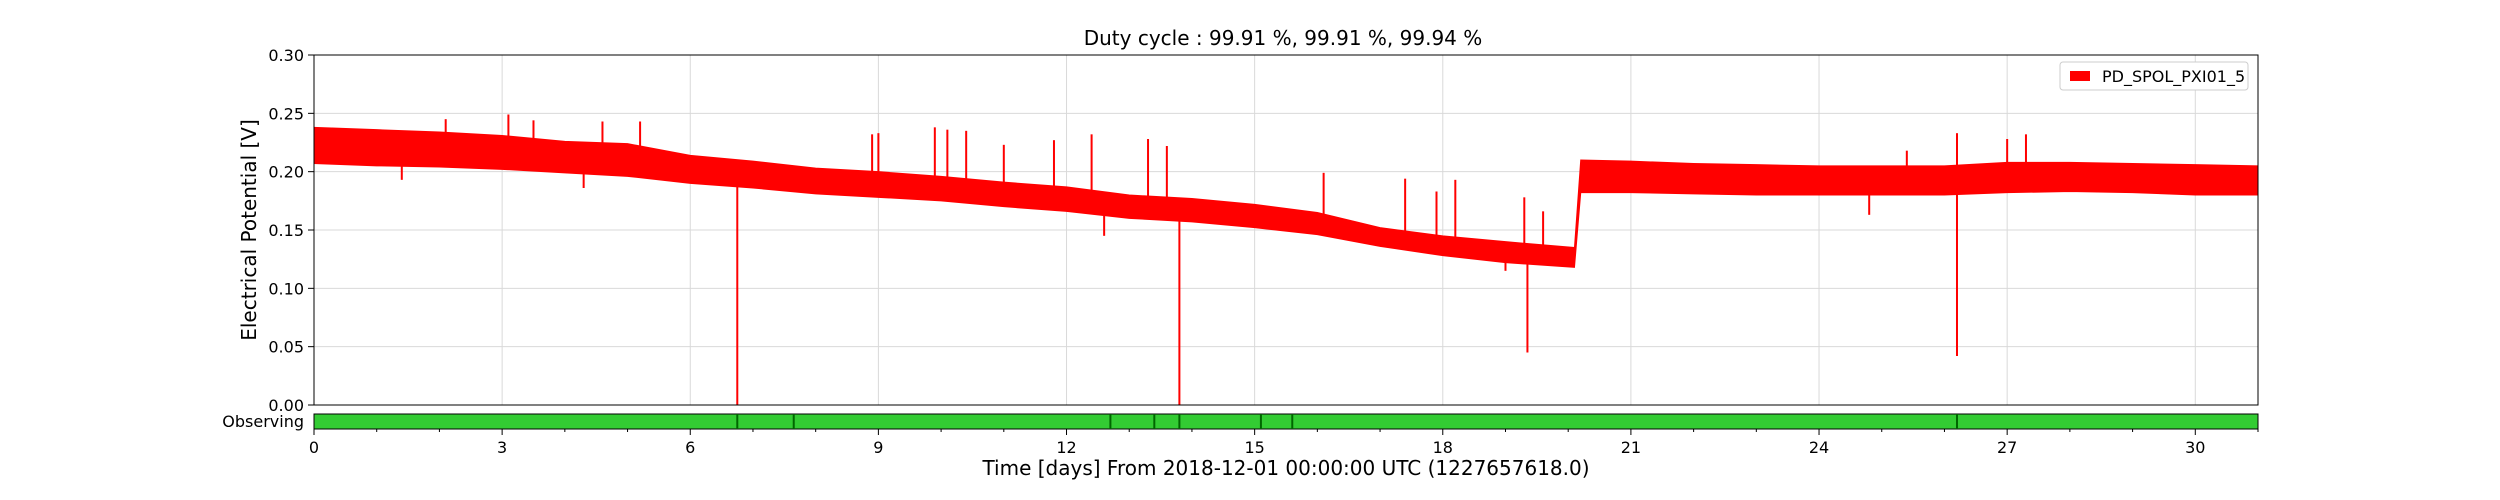 This screenshot has height=500, width=2500. I want to click on y-axis-label: Electrical Potential [V], so click(249, 230).